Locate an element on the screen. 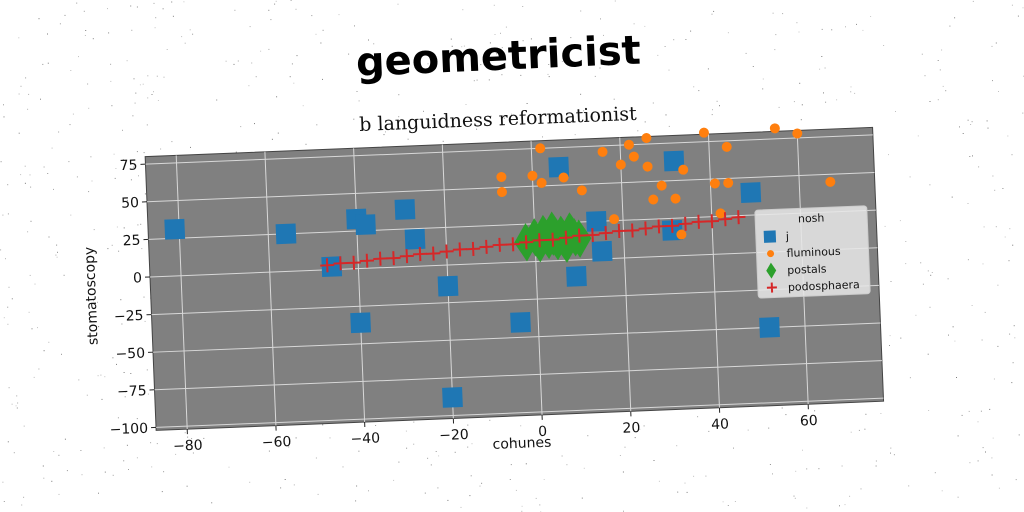 The width and height of the screenshot is (1024, 512). series-fluminous is located at coordinates (666, 181).